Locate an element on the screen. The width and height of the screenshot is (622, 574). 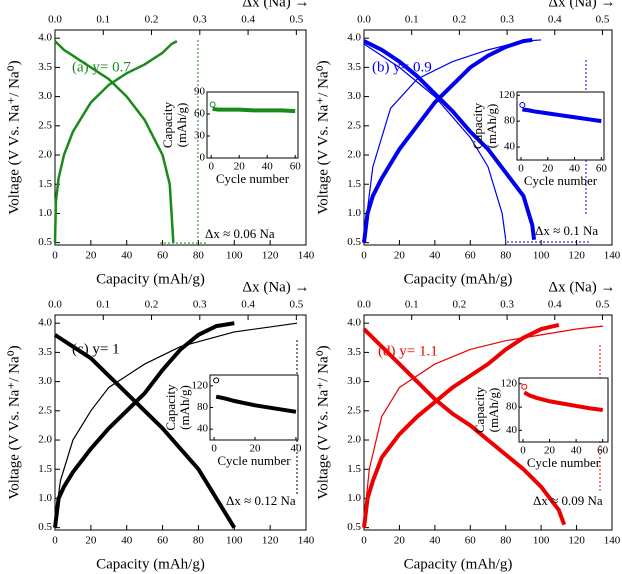
x2-tick-label: 0.3 is located at coordinates (507, 20).